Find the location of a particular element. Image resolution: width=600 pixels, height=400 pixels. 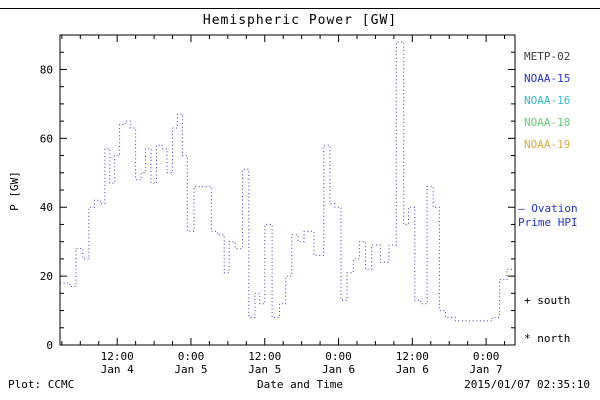

plot-timestamp: 2015/01/07 02:35:10 is located at coordinates (527, 384).